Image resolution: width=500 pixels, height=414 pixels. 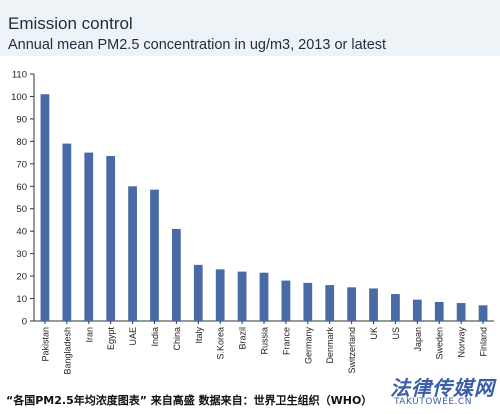 What do you see at coordinates (483, 313) in the screenshot?
I see `bar-finland` at bounding box center [483, 313].